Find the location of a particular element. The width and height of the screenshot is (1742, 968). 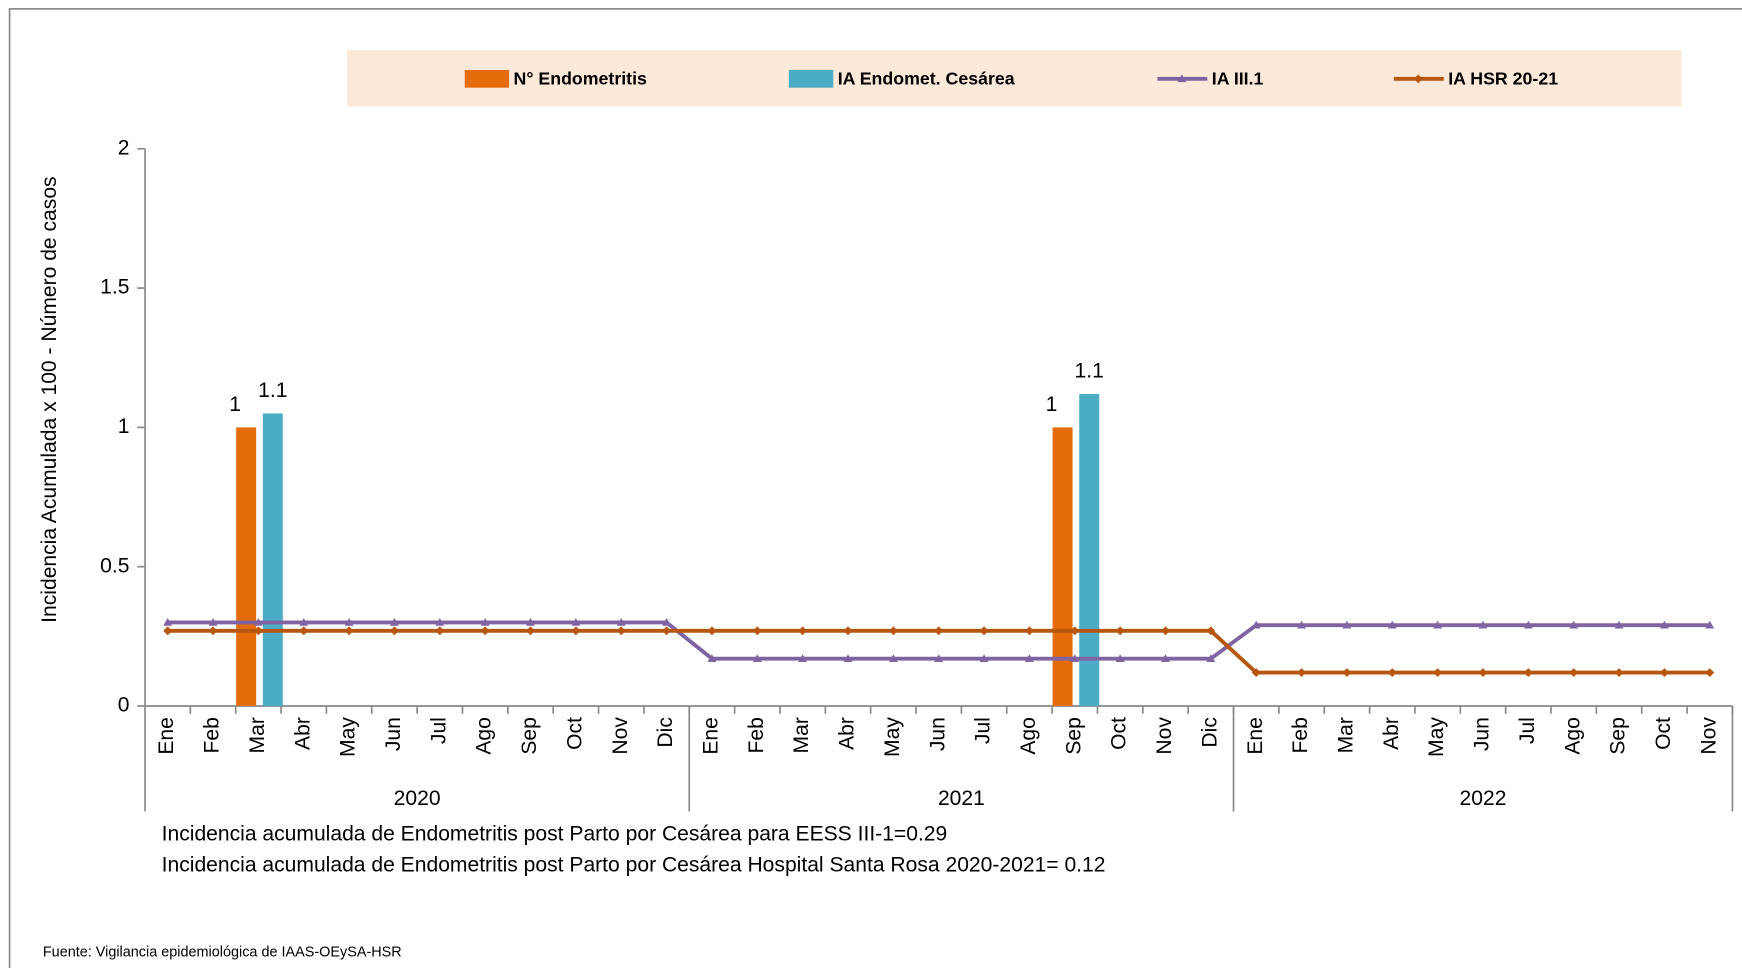

x-tick-label: Sep is located at coordinates (1618, 736).